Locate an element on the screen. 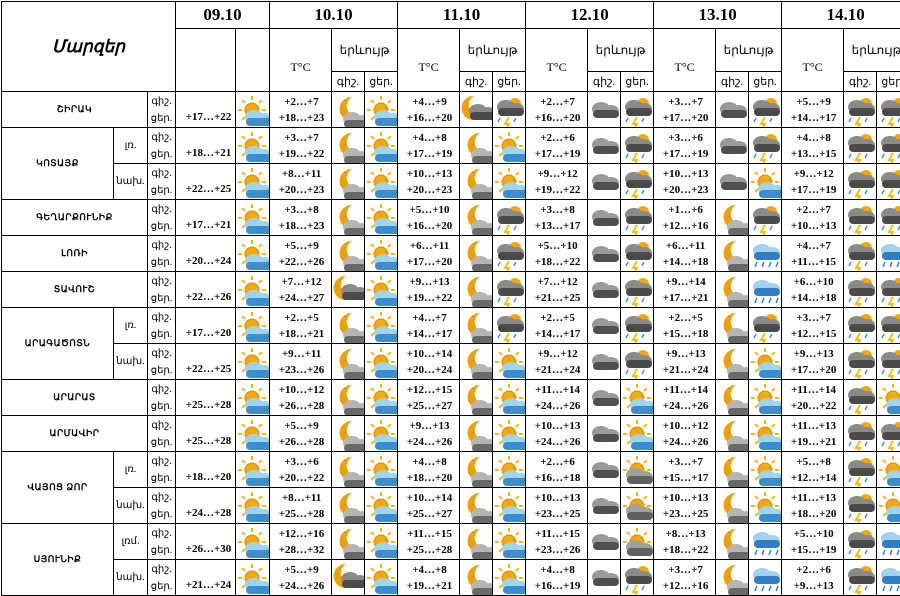  temp-cell: +21…+24 is located at coordinates (206, 578).